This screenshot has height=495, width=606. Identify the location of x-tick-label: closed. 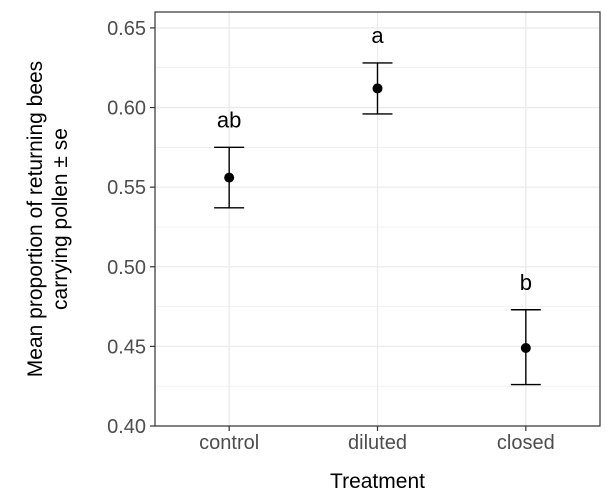
(526, 443).